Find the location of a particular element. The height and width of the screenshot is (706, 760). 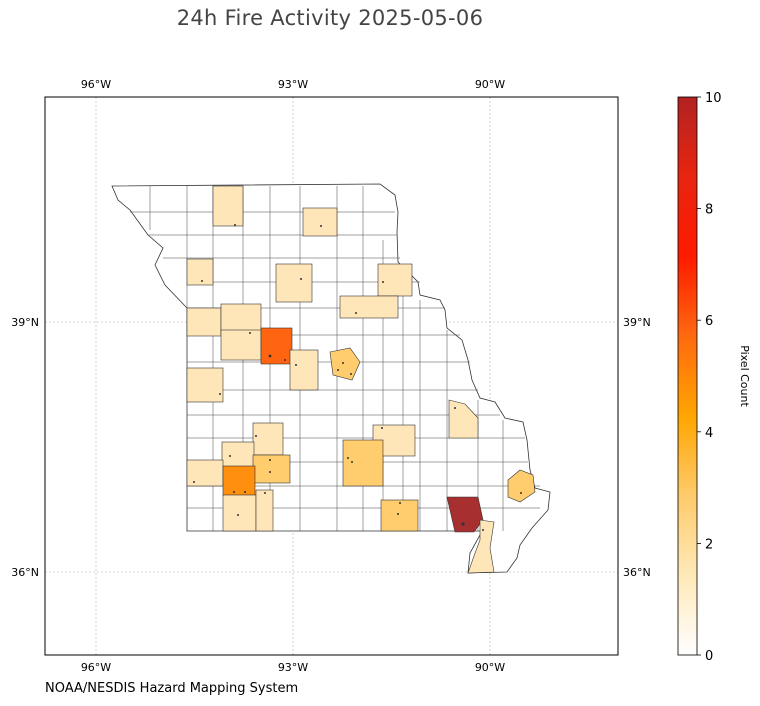

county-fire-dent is located at coordinates (363, 463).